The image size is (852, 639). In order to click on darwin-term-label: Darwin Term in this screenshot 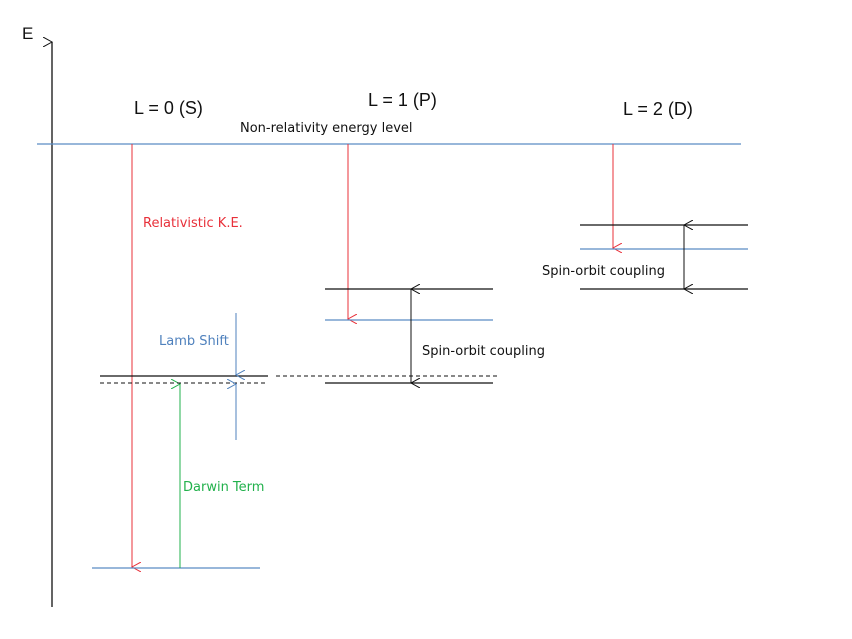, I will do `click(224, 487)`.